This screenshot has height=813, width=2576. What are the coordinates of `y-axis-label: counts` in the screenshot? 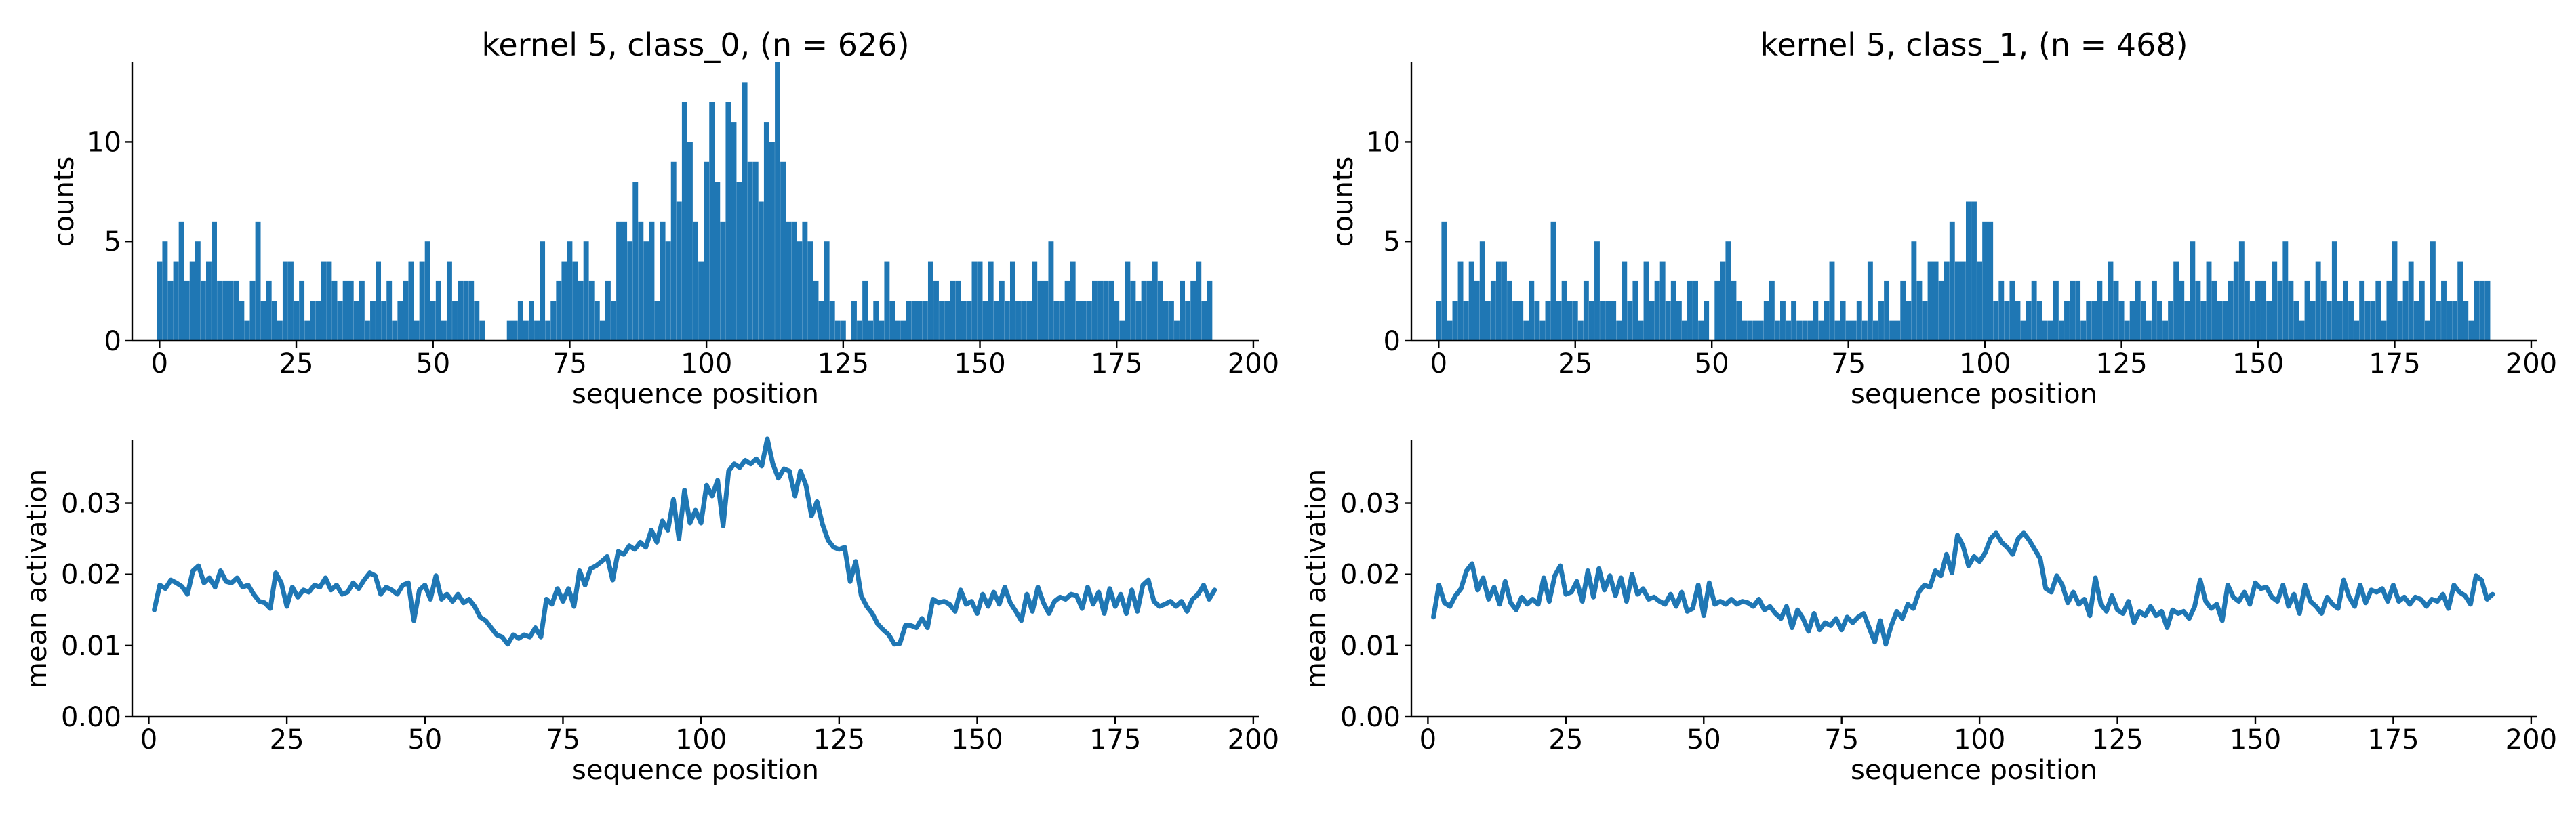 It's located at (64, 202).